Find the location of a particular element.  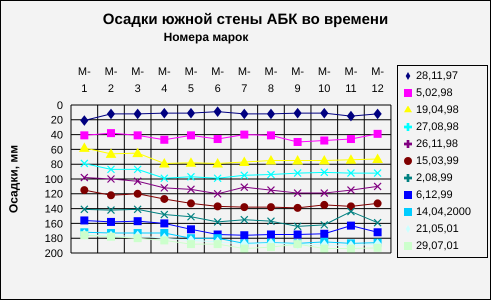

y-tick-label: 20 is located at coordinates (56, 120).